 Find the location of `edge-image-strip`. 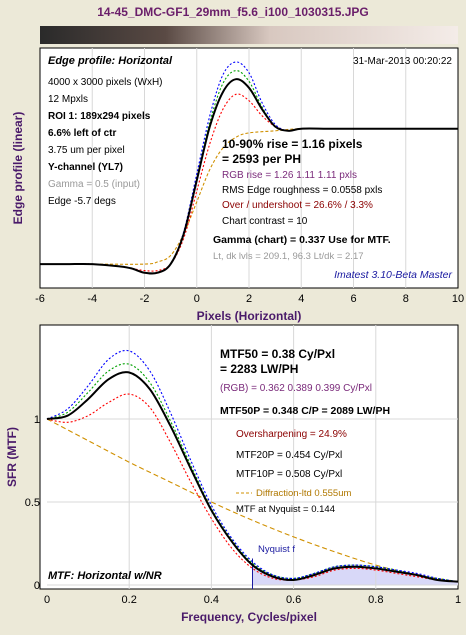

edge-image-strip is located at coordinates (249, 35).